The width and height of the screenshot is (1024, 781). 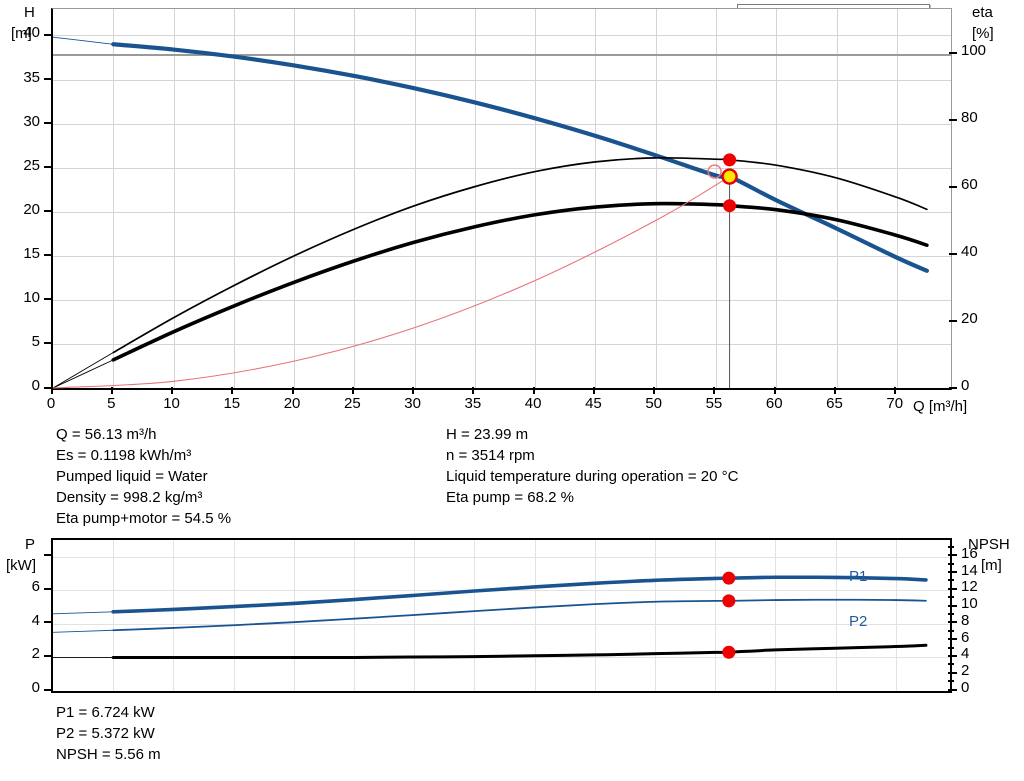 I want to click on eta-axis-label-line1: eta, so click(x=982, y=12).